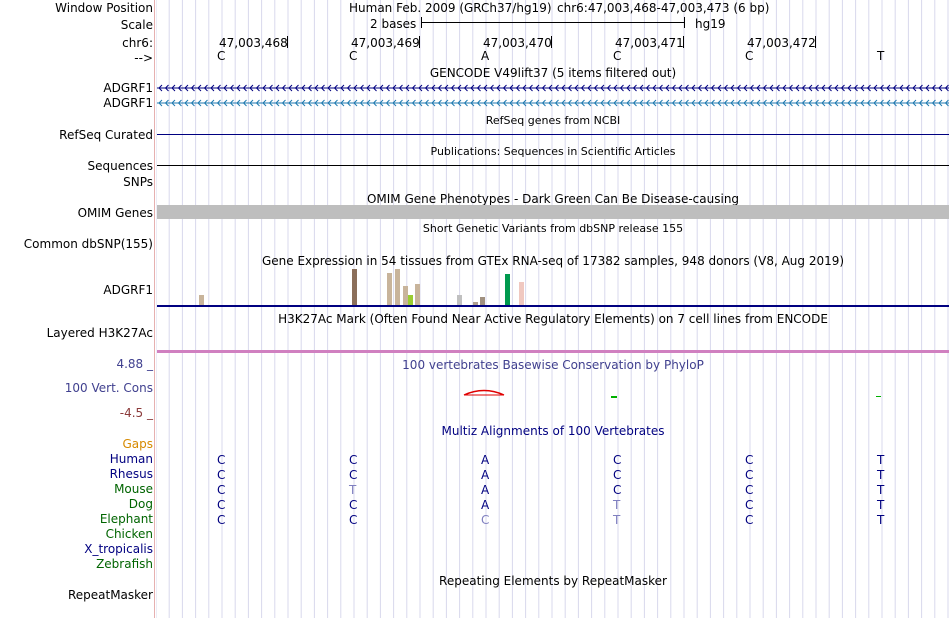 This screenshot has width=950, height=618. Describe the element at coordinates (649, 43) in the screenshot. I see `ruler-position: 47,003,471` at that location.